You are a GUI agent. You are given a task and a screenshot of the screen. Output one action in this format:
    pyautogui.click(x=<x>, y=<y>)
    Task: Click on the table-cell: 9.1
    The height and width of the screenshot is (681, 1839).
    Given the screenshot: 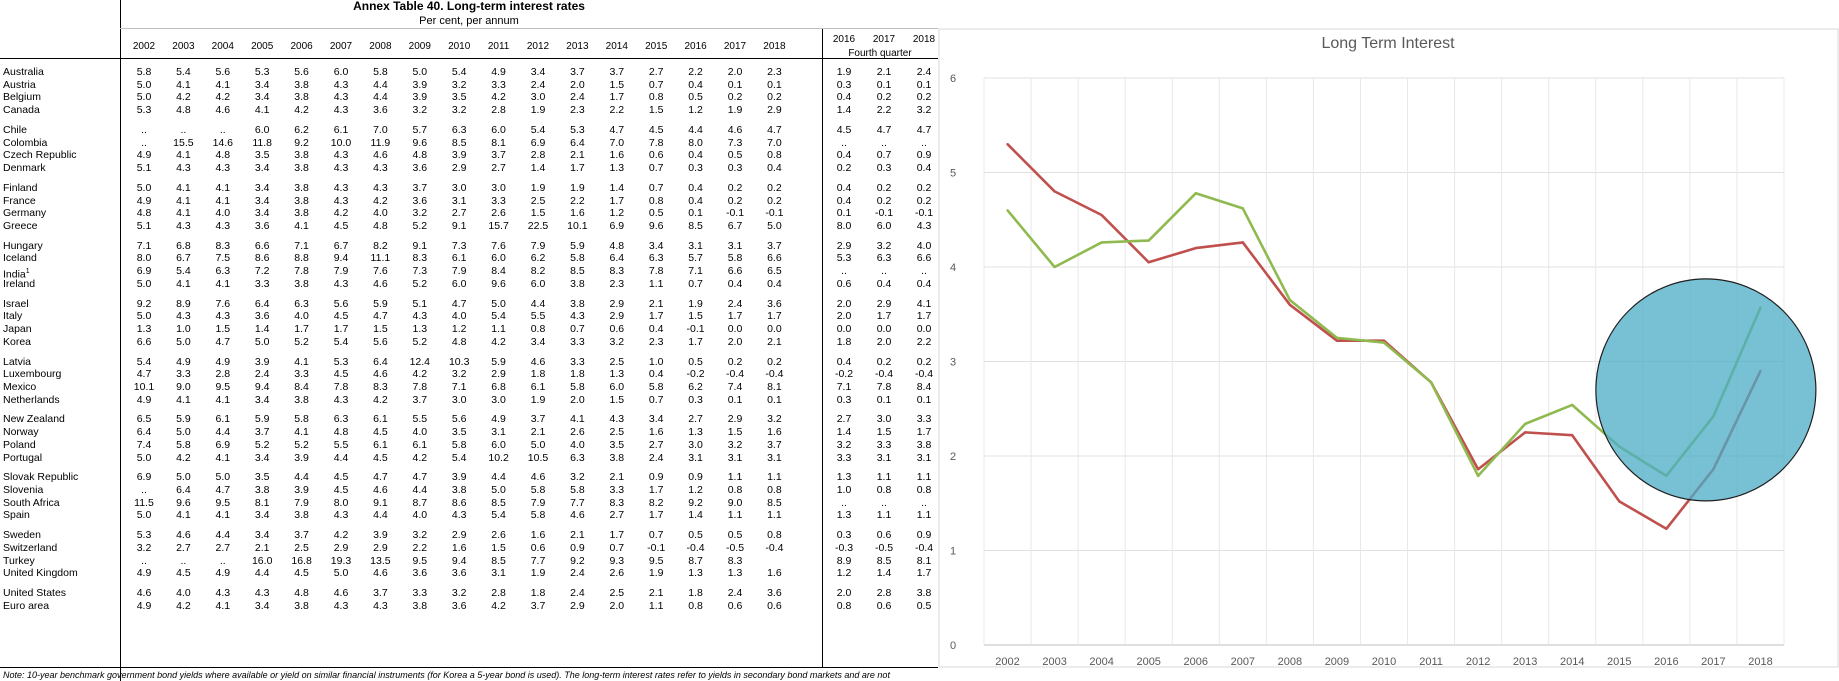 What is the action you would take?
    pyautogui.click(x=420, y=245)
    